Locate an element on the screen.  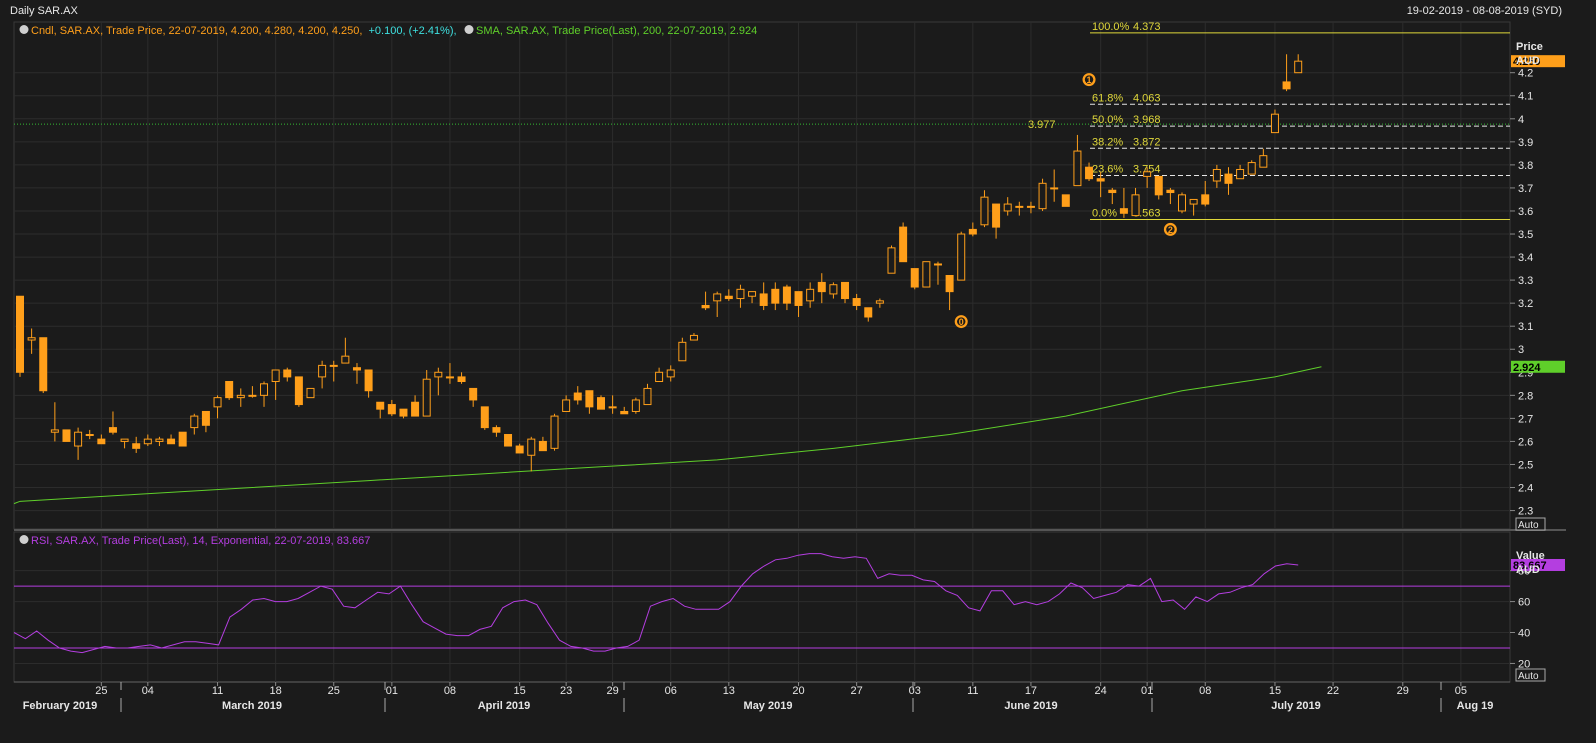
legend-expand-icon is located at coordinates (24, 29).